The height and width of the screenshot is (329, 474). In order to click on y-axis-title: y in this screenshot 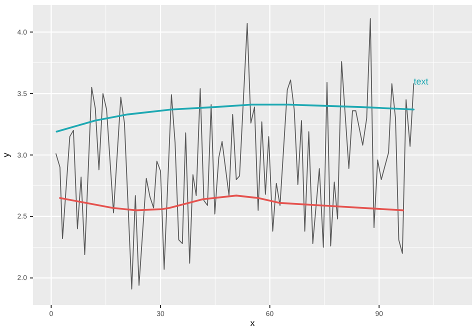, I will do `click(6, 155)`.